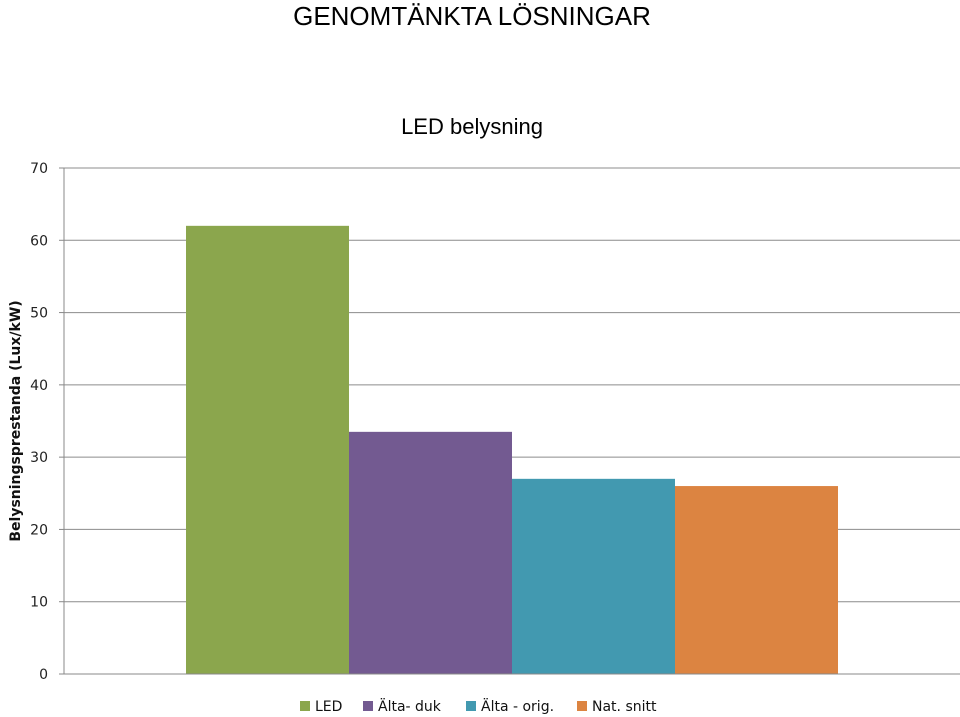 This screenshot has width=960, height=717. Describe the element at coordinates (593, 576) in the screenshot. I see `bar-älta-orig` at that location.